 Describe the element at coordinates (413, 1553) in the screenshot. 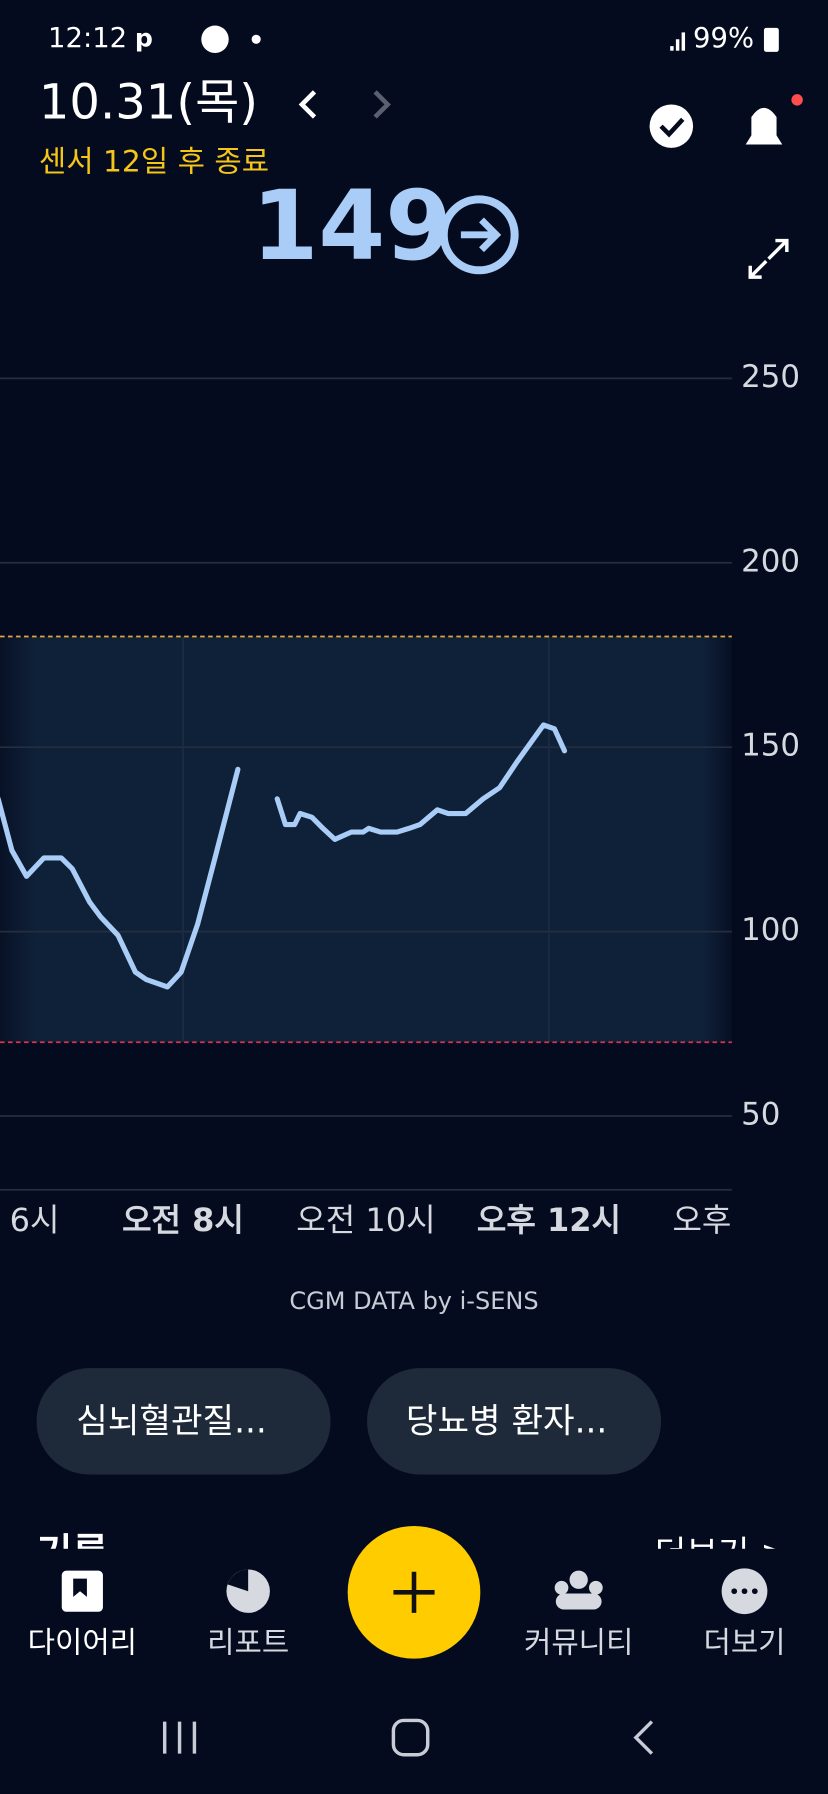

I see `section-clip: 기록 더보기 >` at that location.